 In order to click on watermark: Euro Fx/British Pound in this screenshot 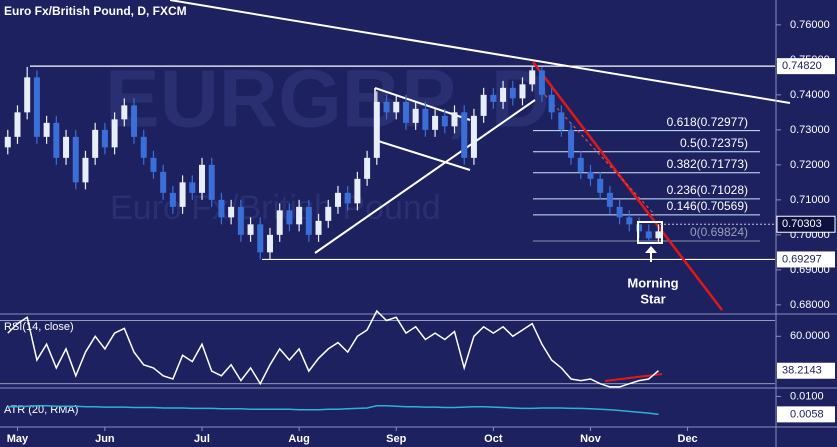, I will do `click(275, 208)`.